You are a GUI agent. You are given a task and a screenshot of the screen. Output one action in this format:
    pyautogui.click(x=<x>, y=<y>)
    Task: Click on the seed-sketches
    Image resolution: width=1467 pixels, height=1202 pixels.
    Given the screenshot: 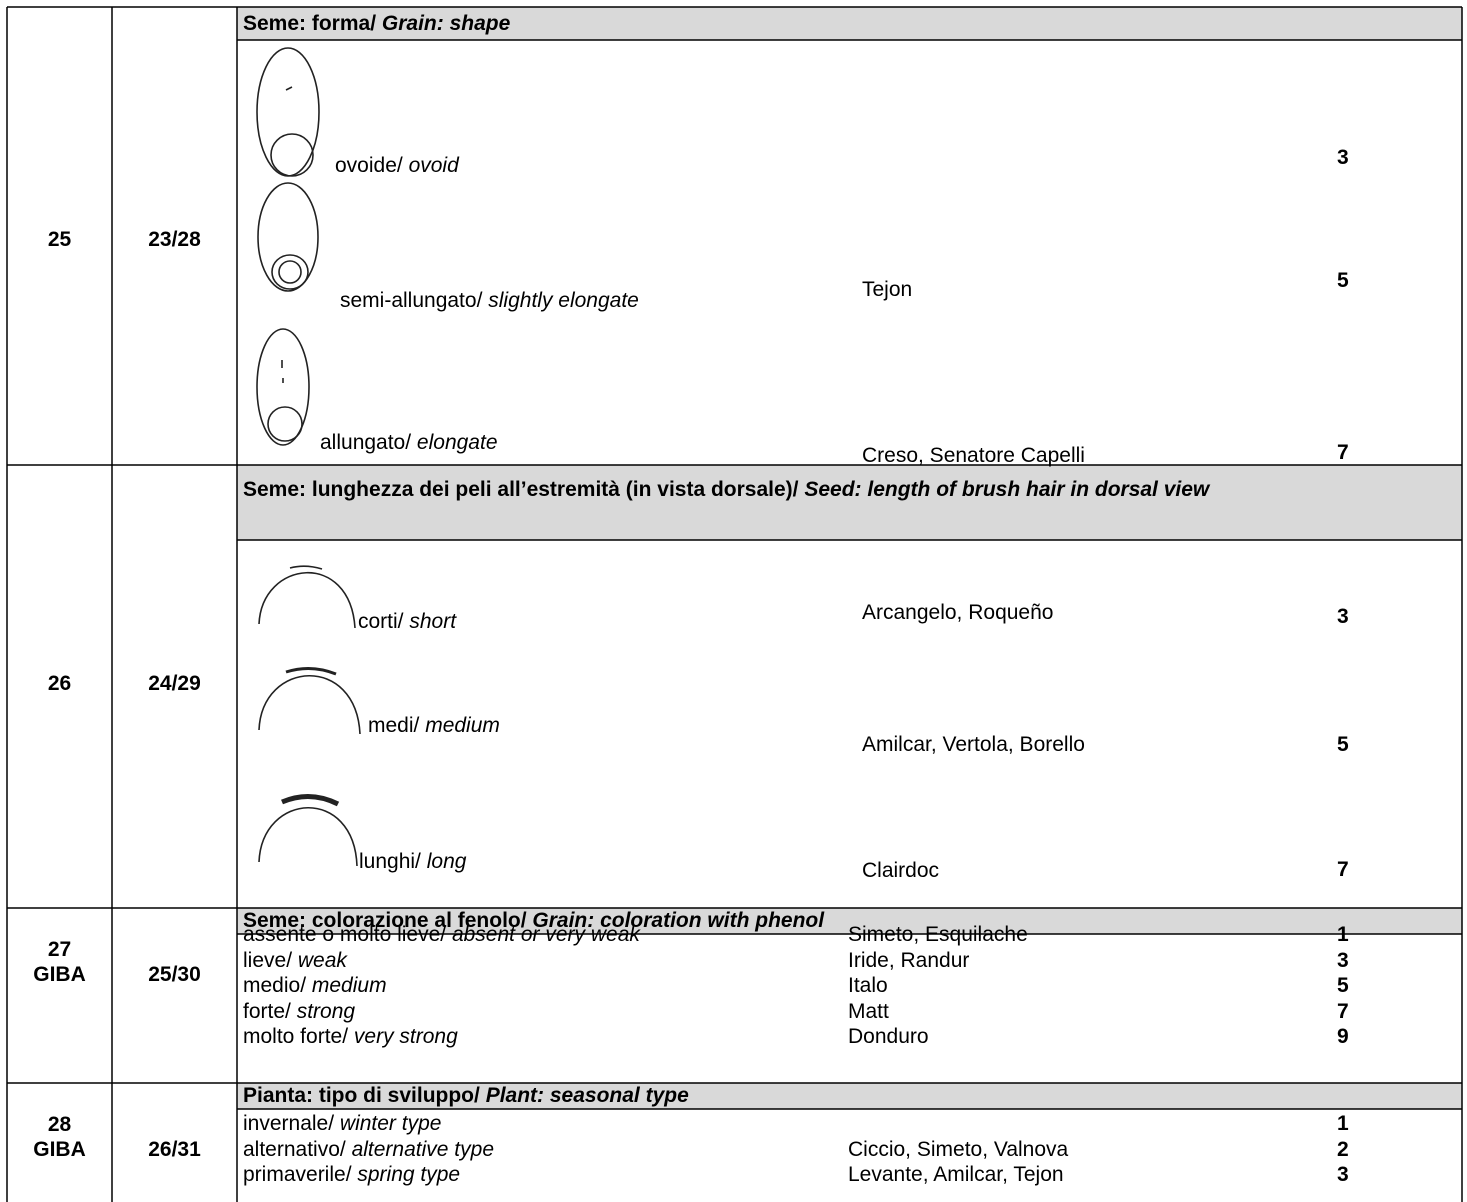 What is the action you would take?
    pyautogui.click(x=308, y=457)
    